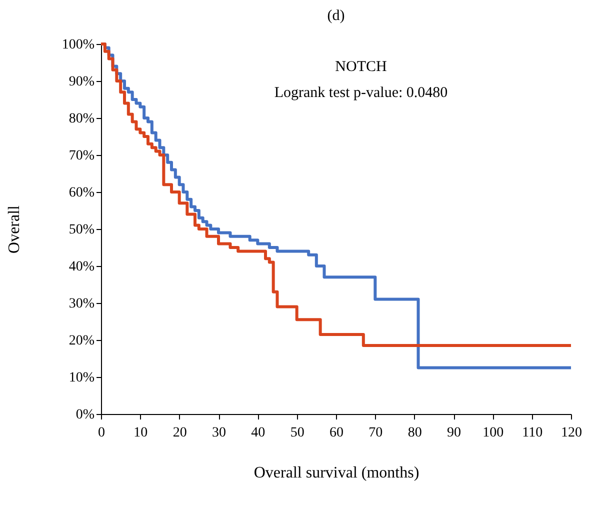  I want to click on y-axis-title: Overall, so click(14, 229).